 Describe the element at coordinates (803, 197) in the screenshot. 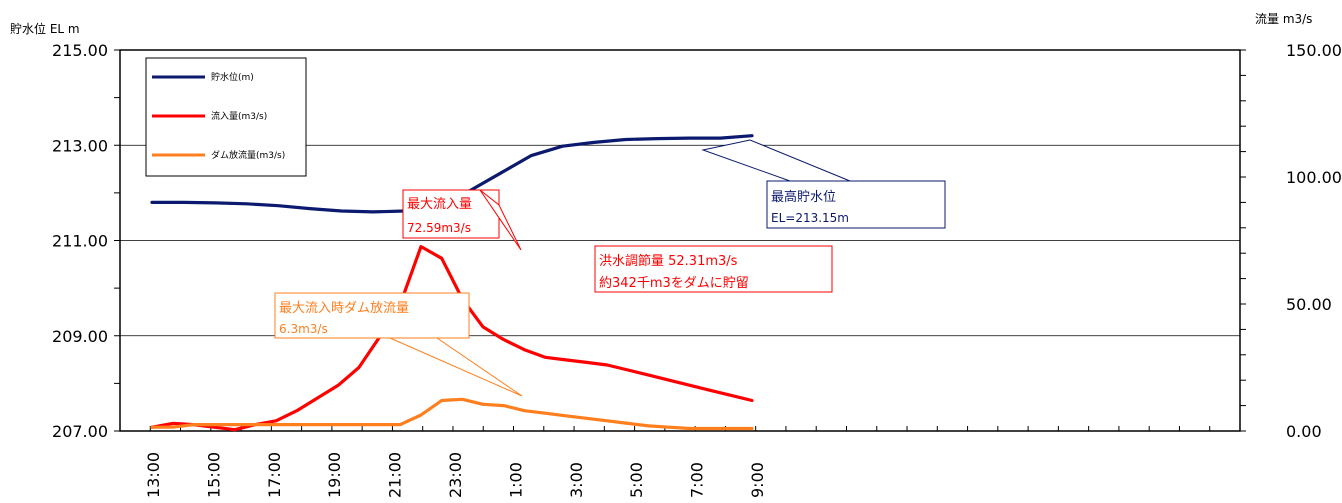

I see `annotation-title: 最高貯水位` at that location.